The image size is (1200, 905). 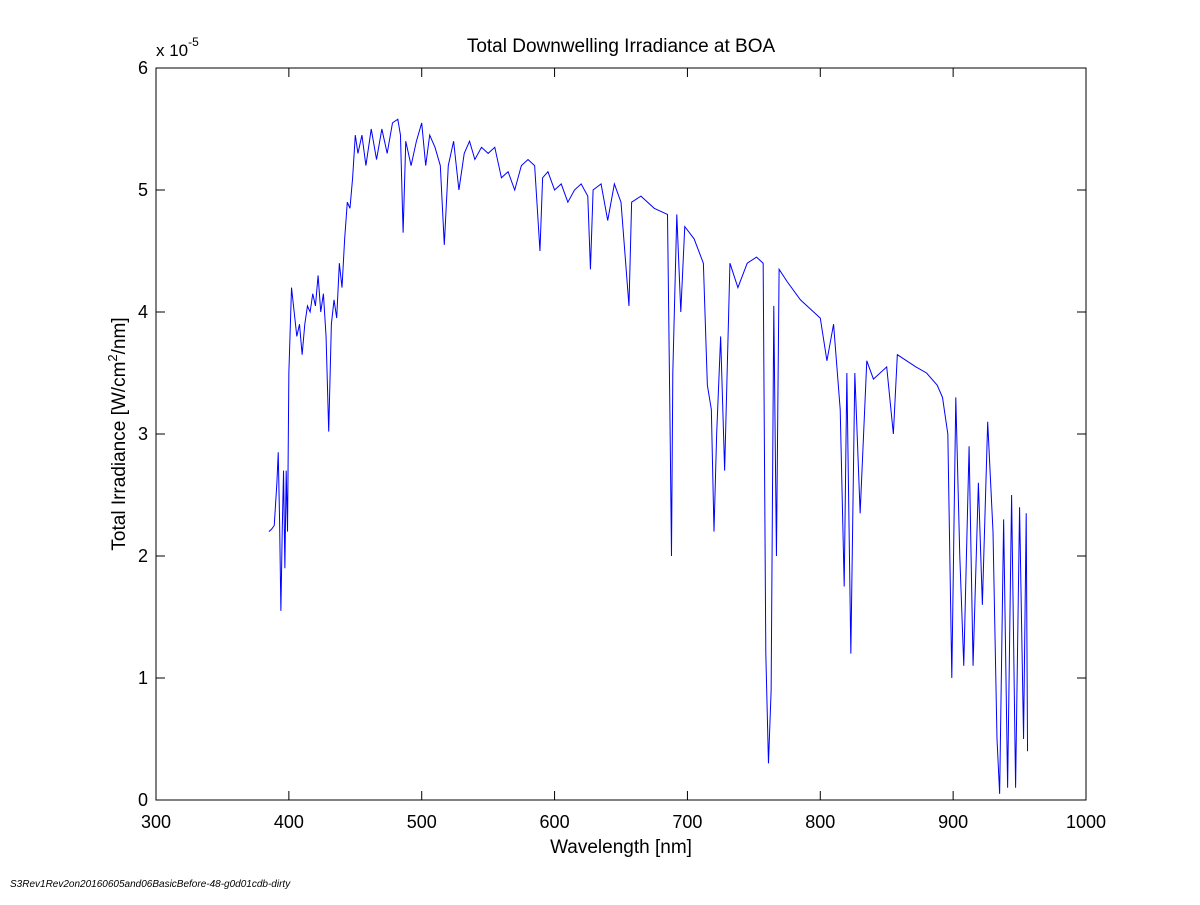 I want to click on y-multiplier: x 10-5, so click(x=177, y=47).